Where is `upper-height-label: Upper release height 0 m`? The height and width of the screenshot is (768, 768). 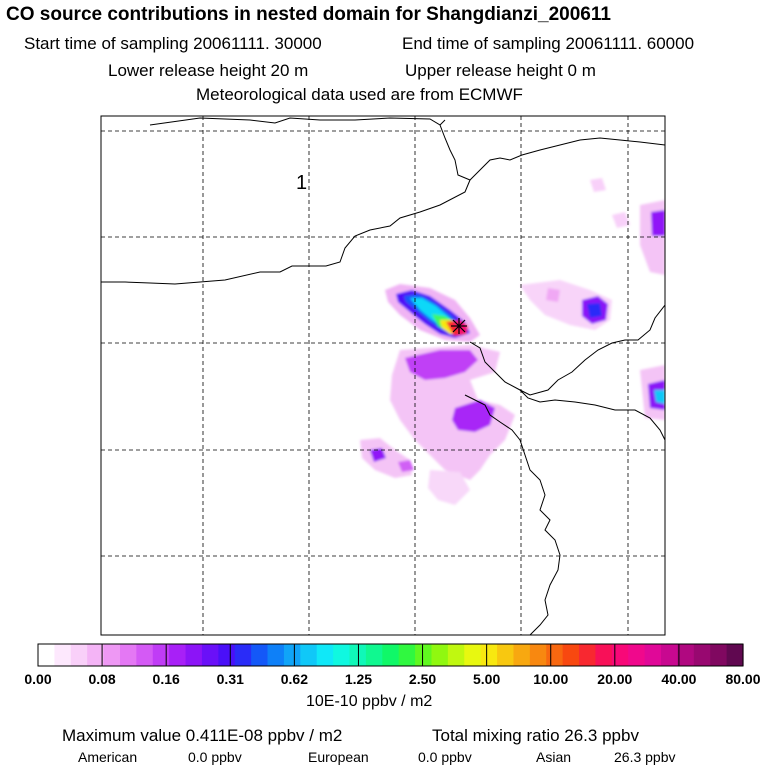 upper-height-label: Upper release height 0 m is located at coordinates (500, 70).